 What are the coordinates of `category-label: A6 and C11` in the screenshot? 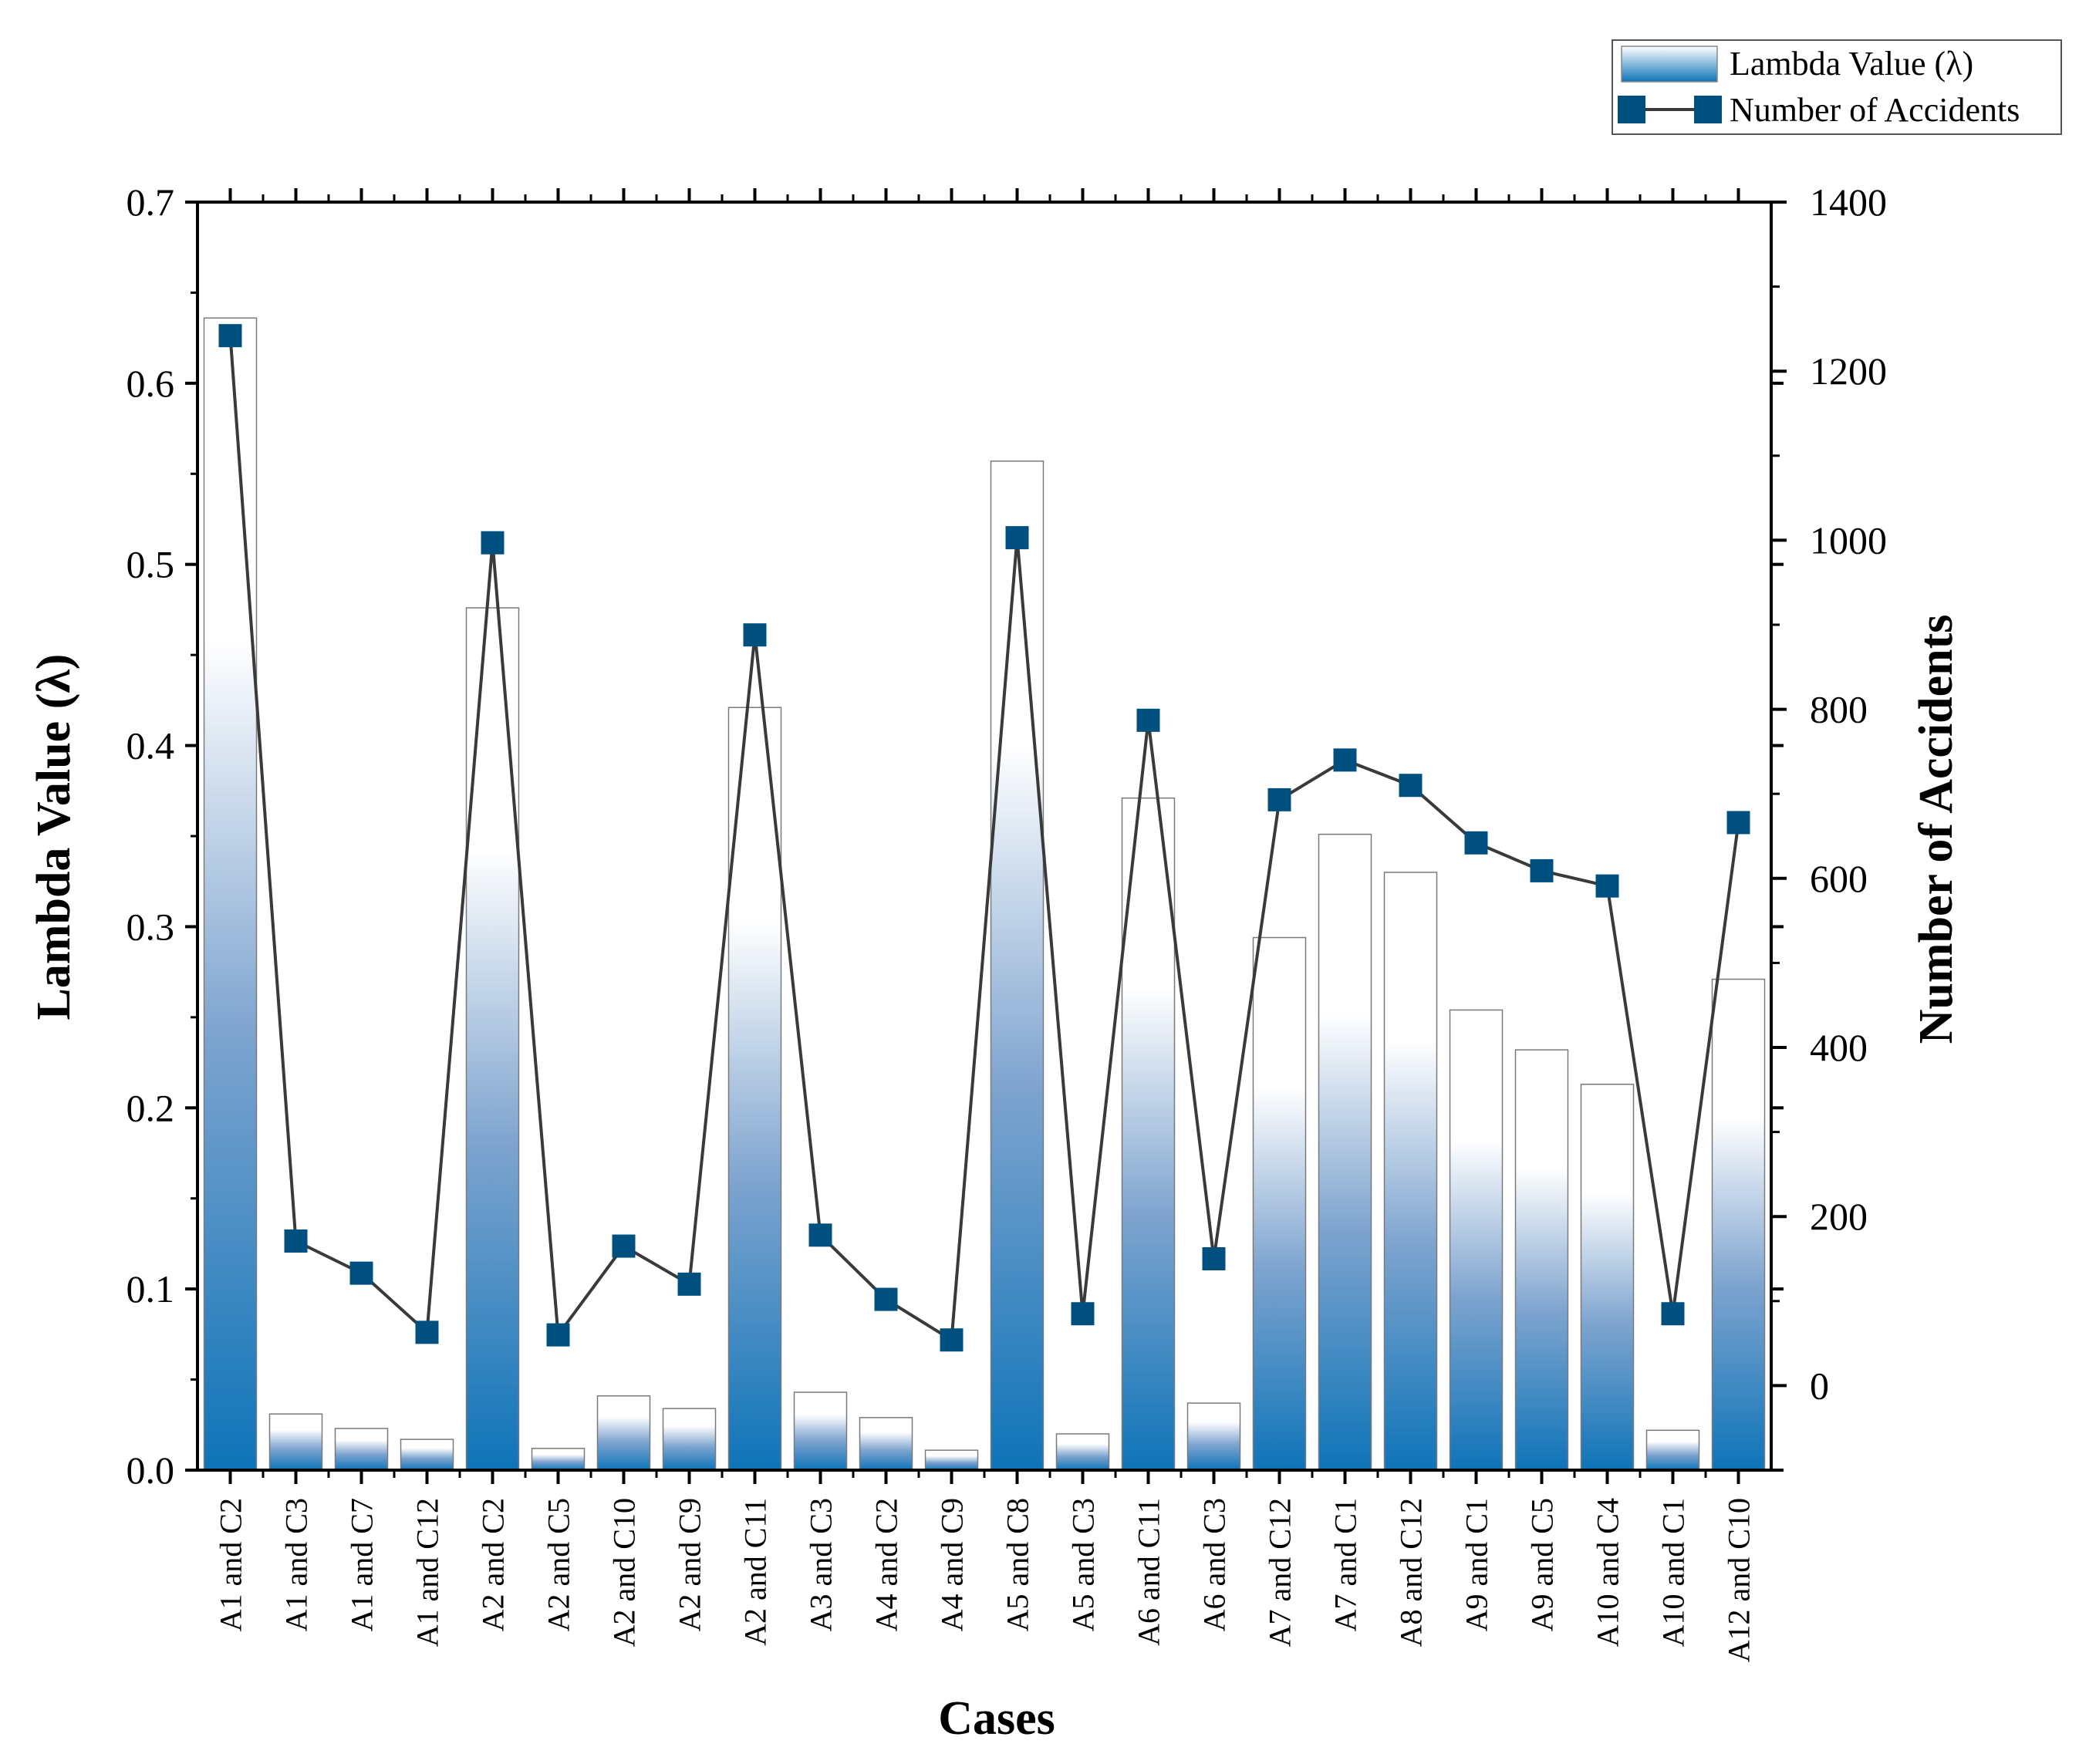 It's located at (1149, 1572).